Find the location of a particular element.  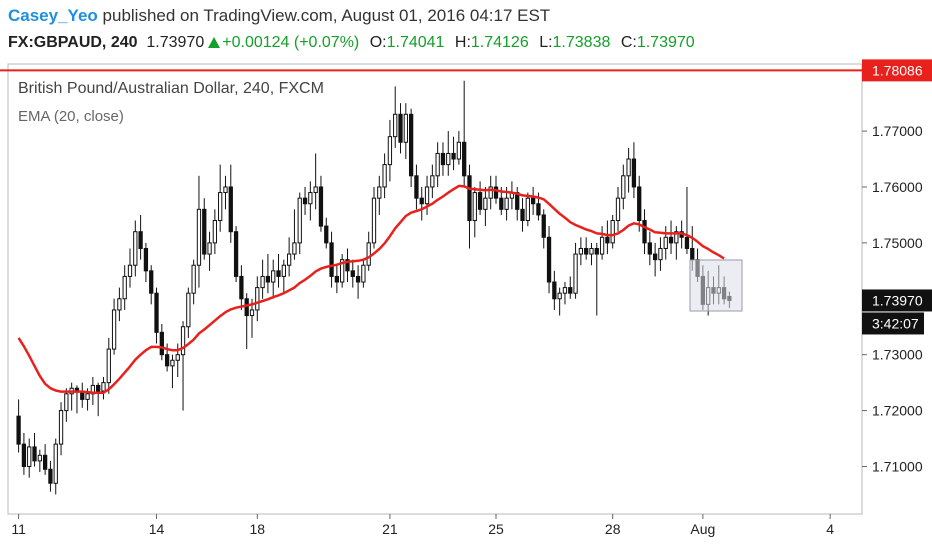

bar-countdown: 3:42:07 is located at coordinates (895, 323).